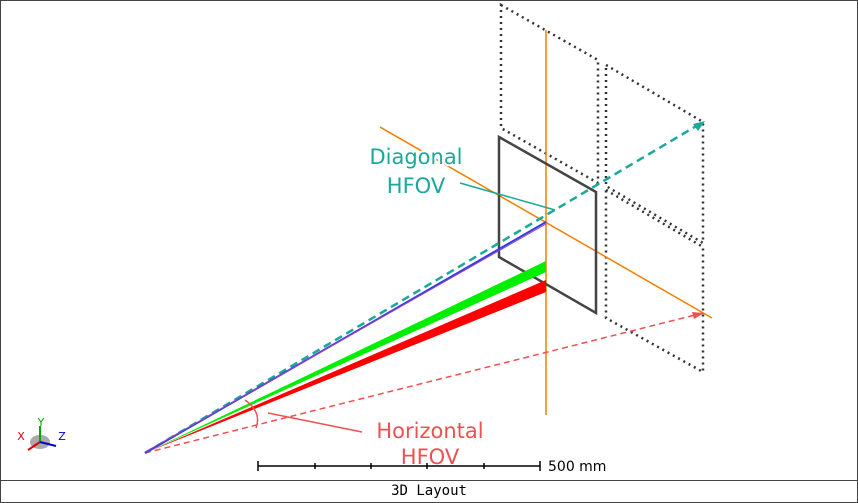  Describe the element at coordinates (429, 491) in the screenshot. I see `footer-title: 3D Layout` at that location.